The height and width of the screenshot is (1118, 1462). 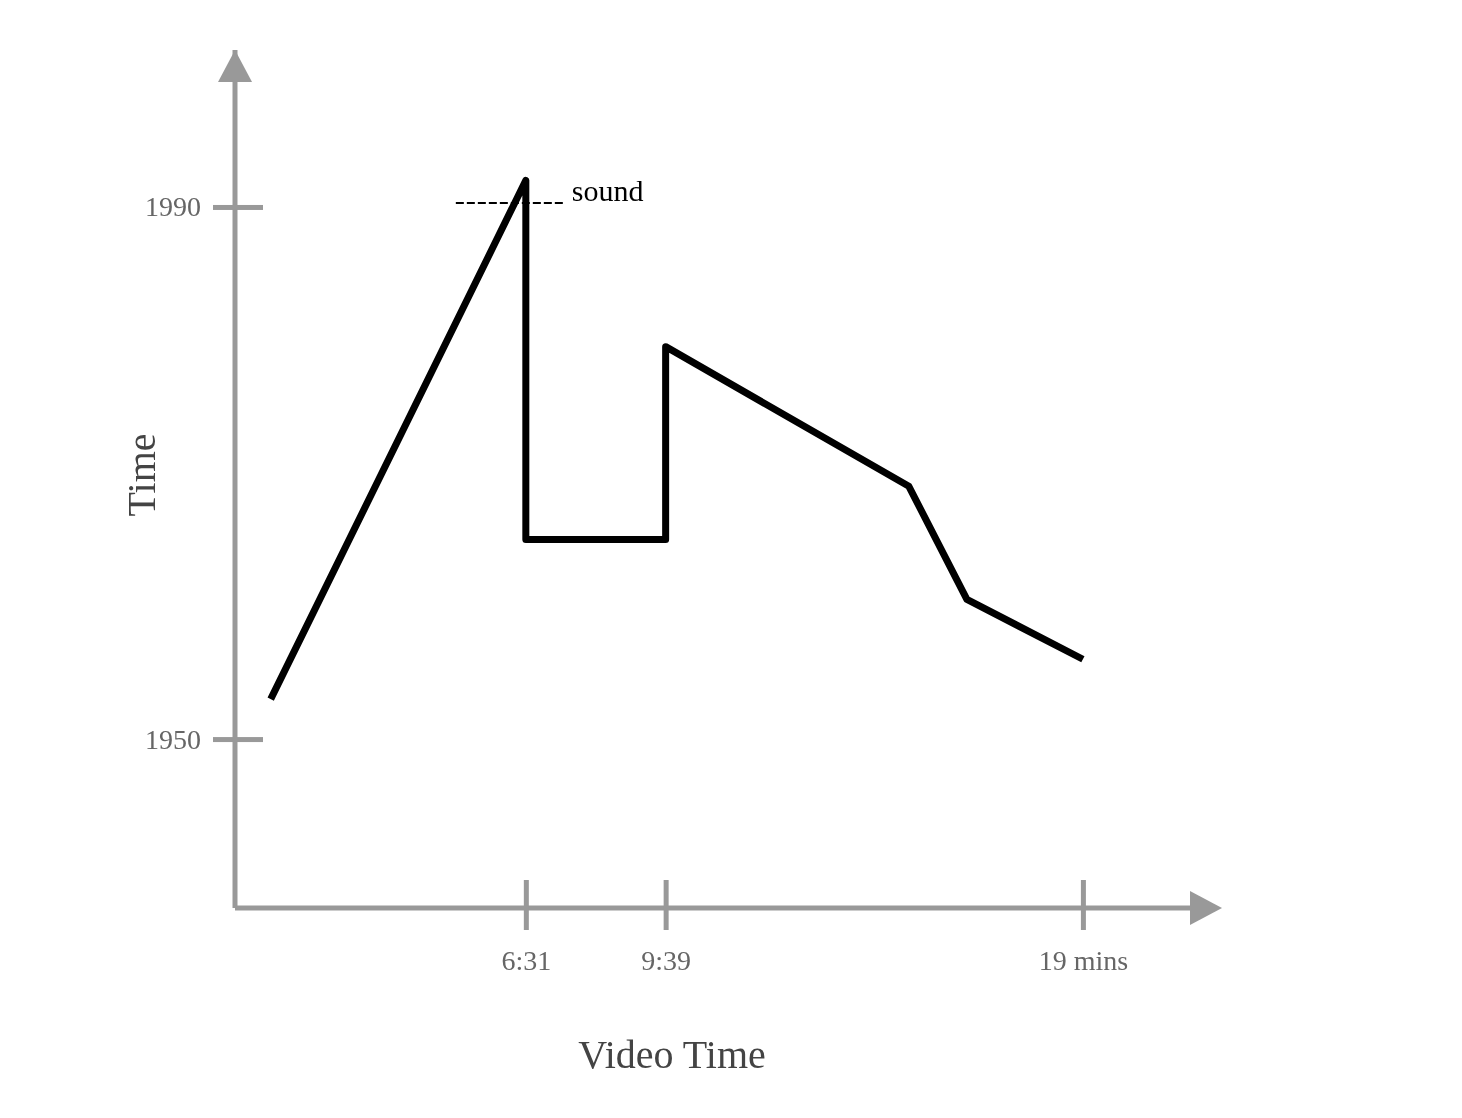 What do you see at coordinates (607, 191) in the screenshot?
I see `annotation: sound` at bounding box center [607, 191].